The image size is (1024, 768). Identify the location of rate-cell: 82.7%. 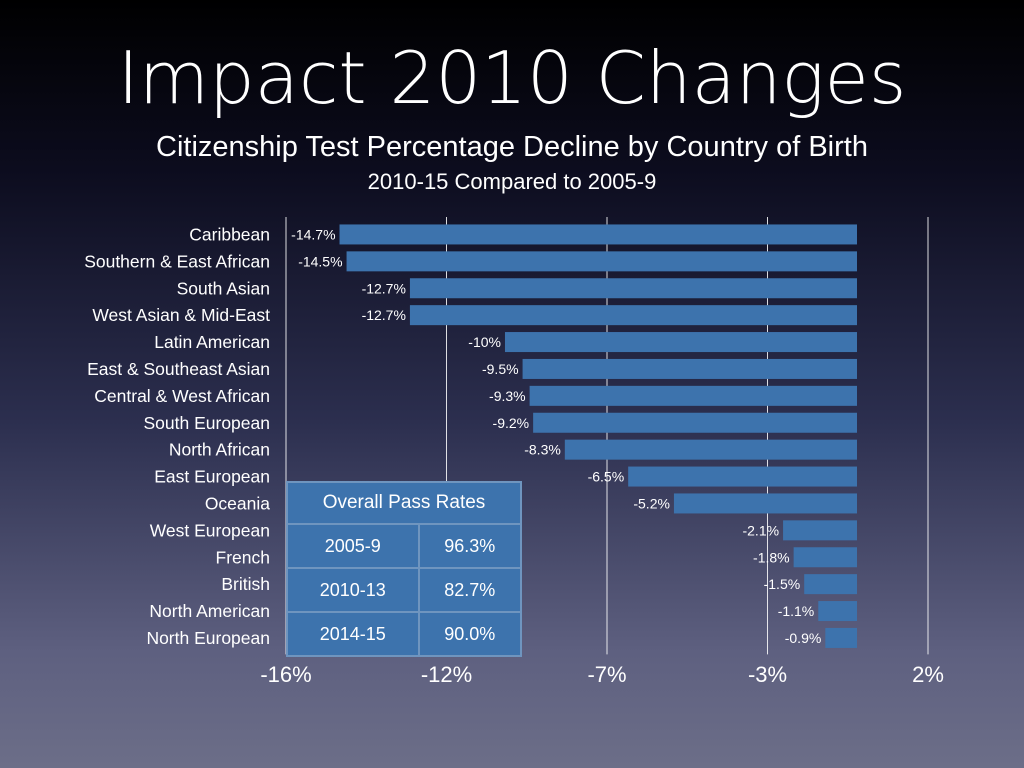
(469, 590).